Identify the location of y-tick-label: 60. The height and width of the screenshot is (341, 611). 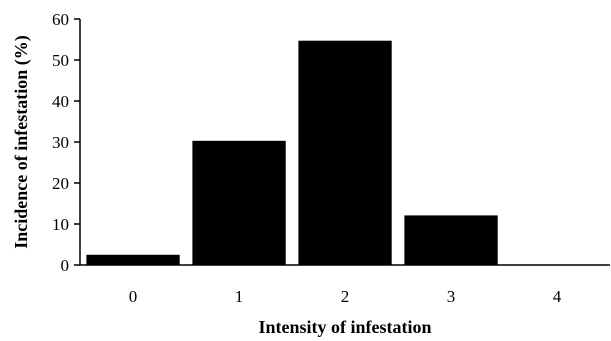
(60, 19).